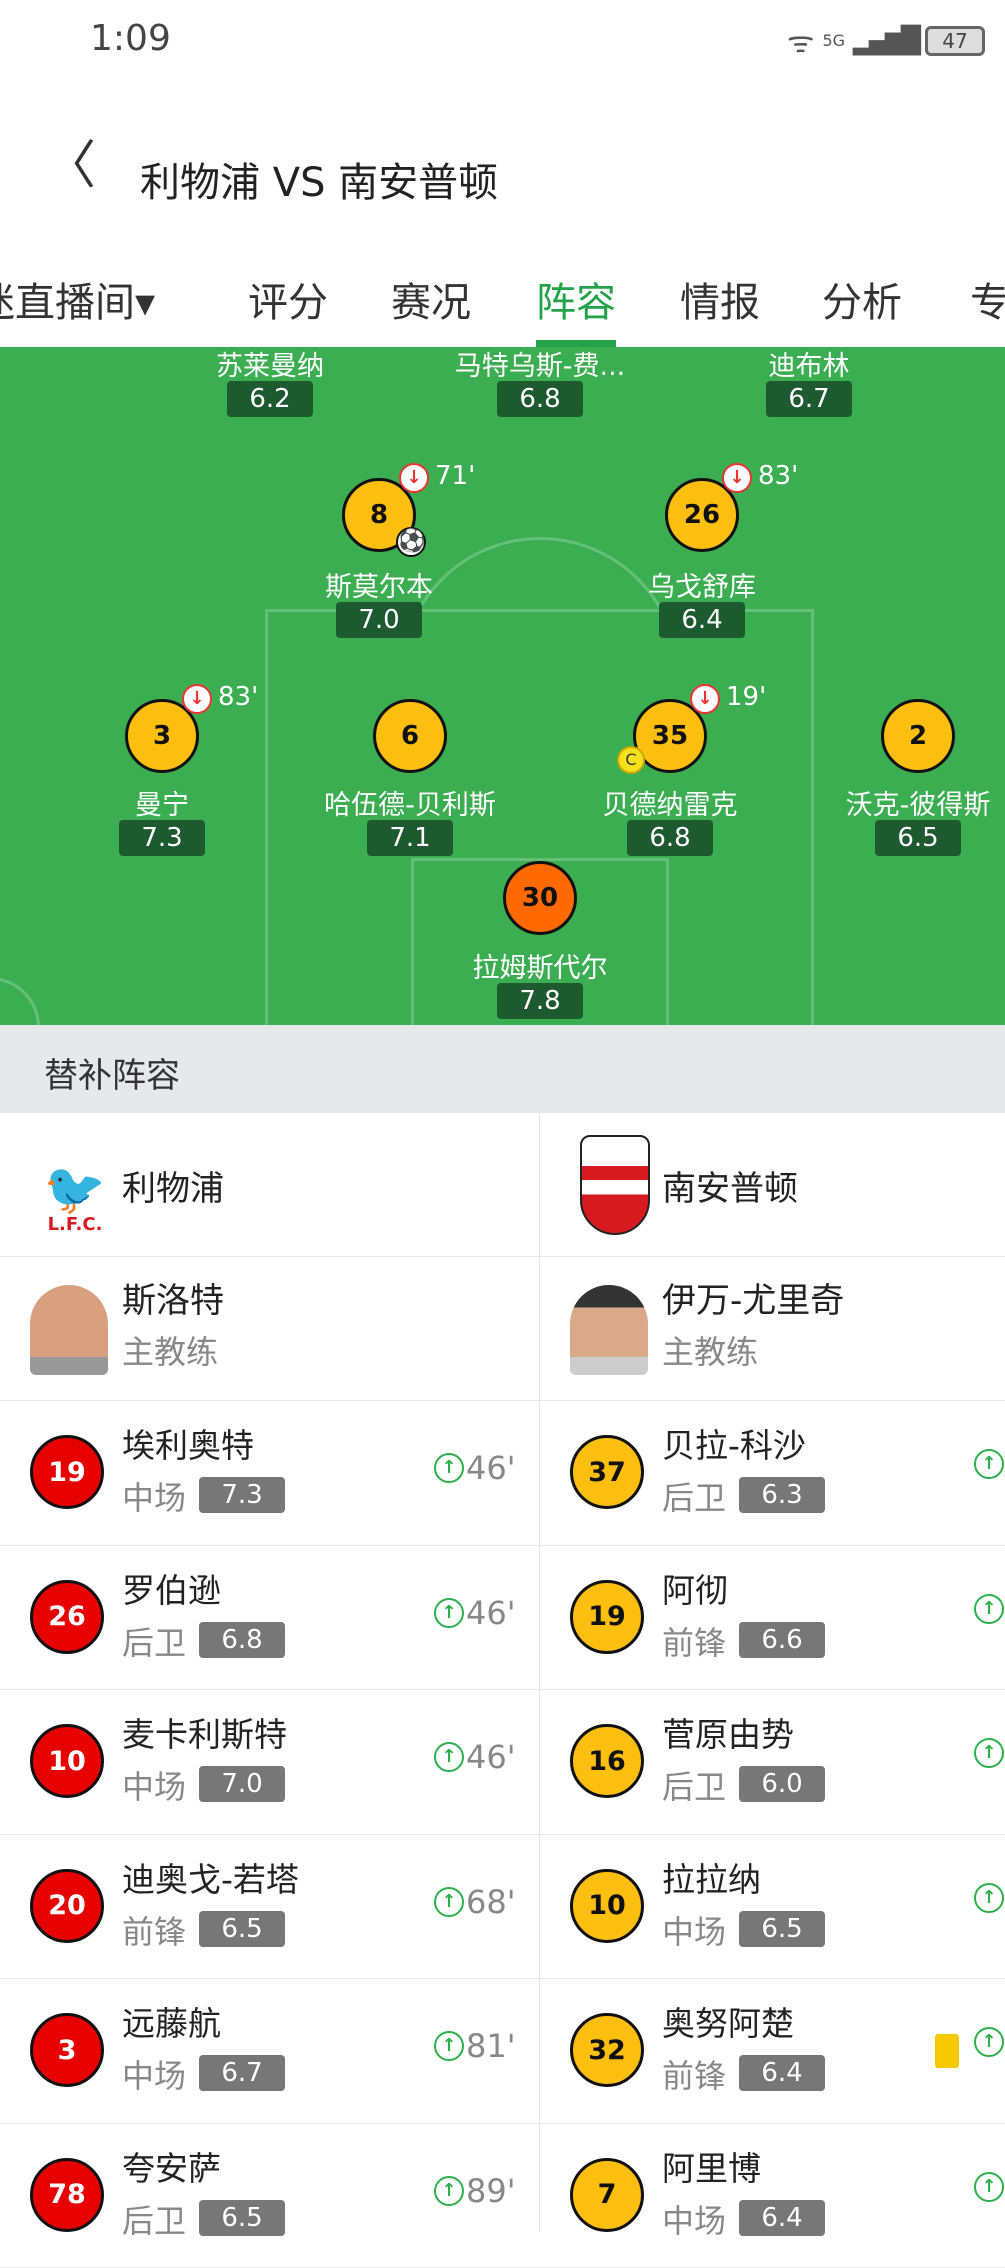 The image size is (1005, 2268). I want to click on tab-bar: 迷直播间▾ 评分 赛况 阵容 情报 分析 专, so click(502, 308).